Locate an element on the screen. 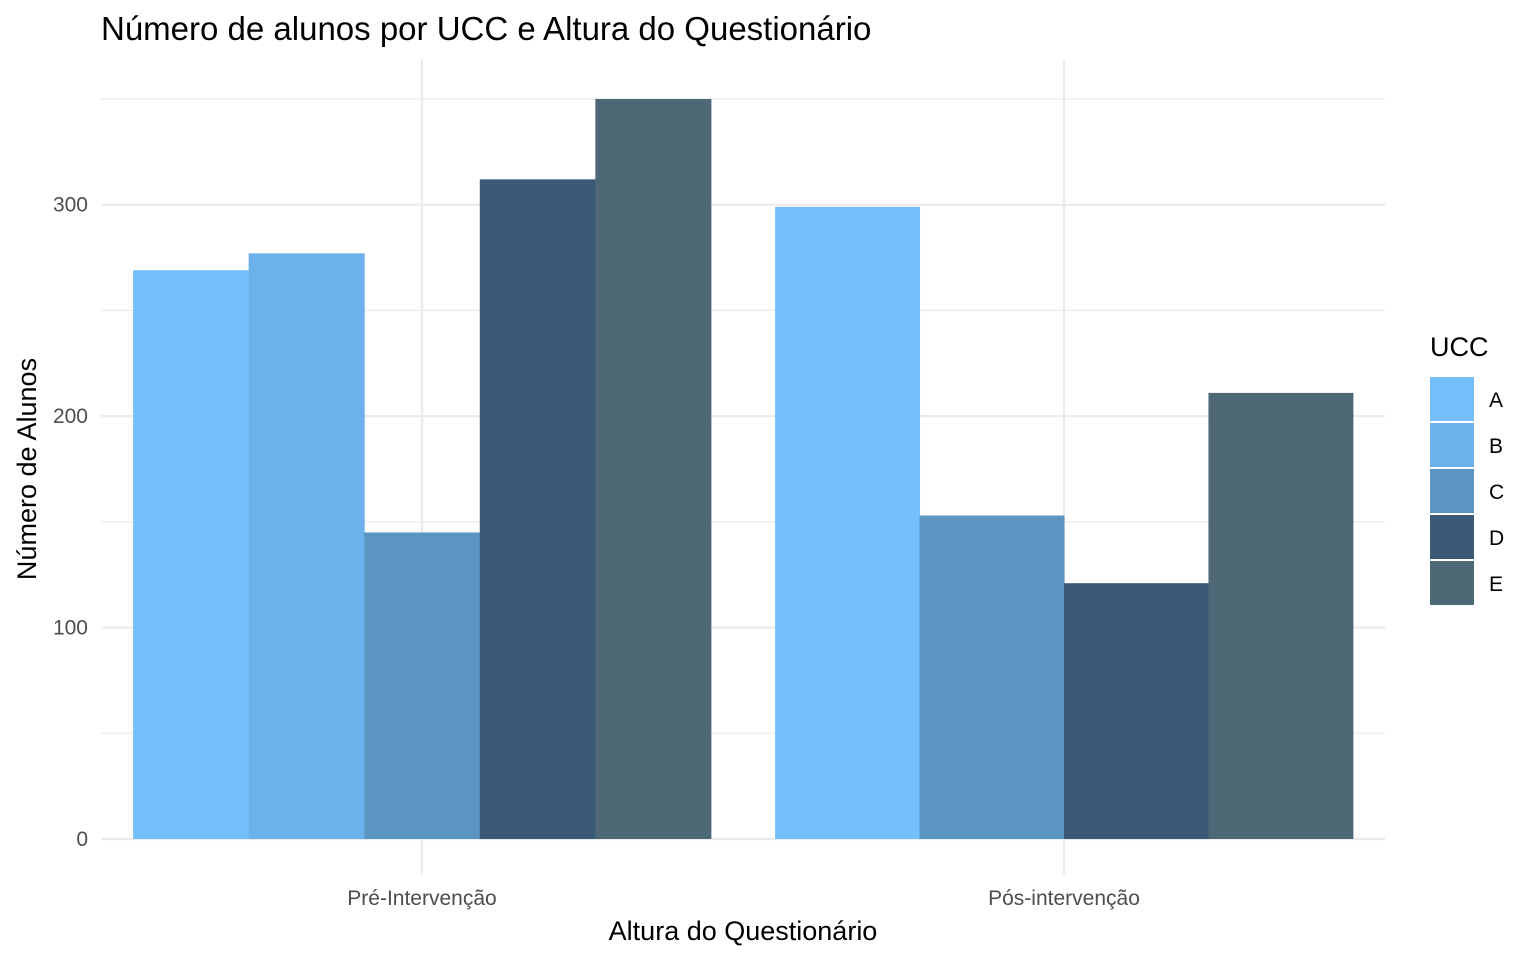 The height and width of the screenshot is (960, 1536). bar-A-pos is located at coordinates (848, 523).